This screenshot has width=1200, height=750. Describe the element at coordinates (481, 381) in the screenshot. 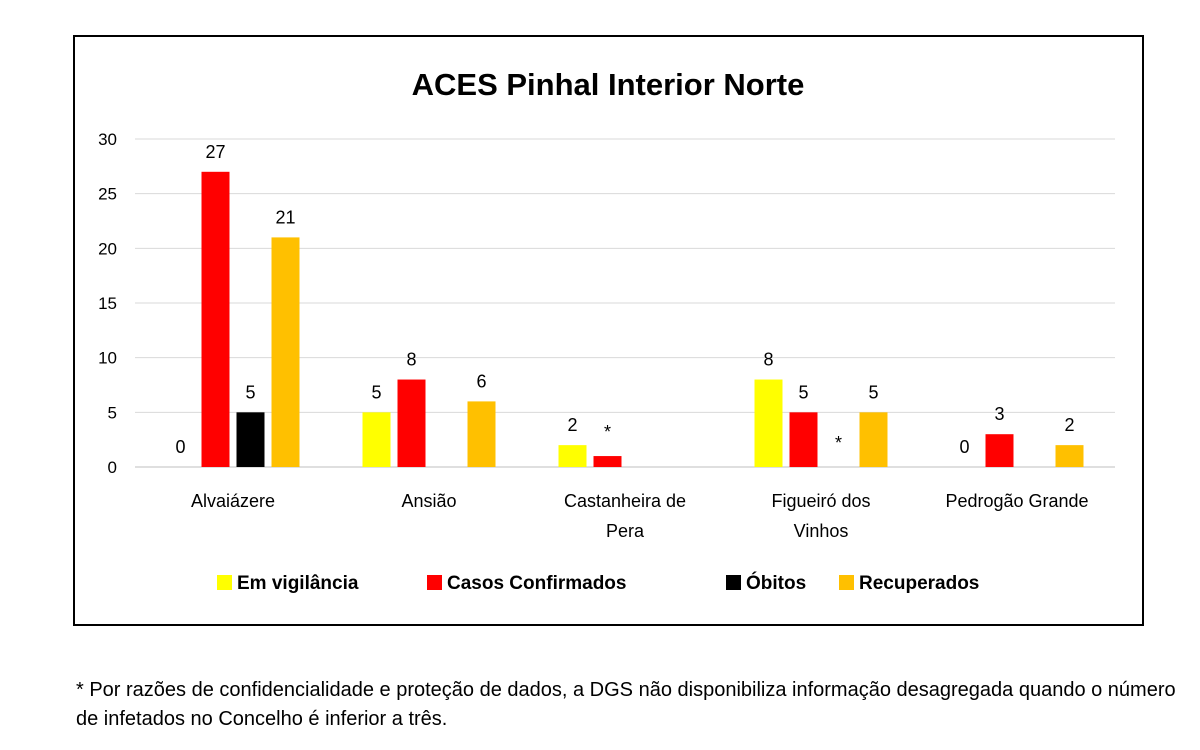

I see `data-label: 6` at that location.